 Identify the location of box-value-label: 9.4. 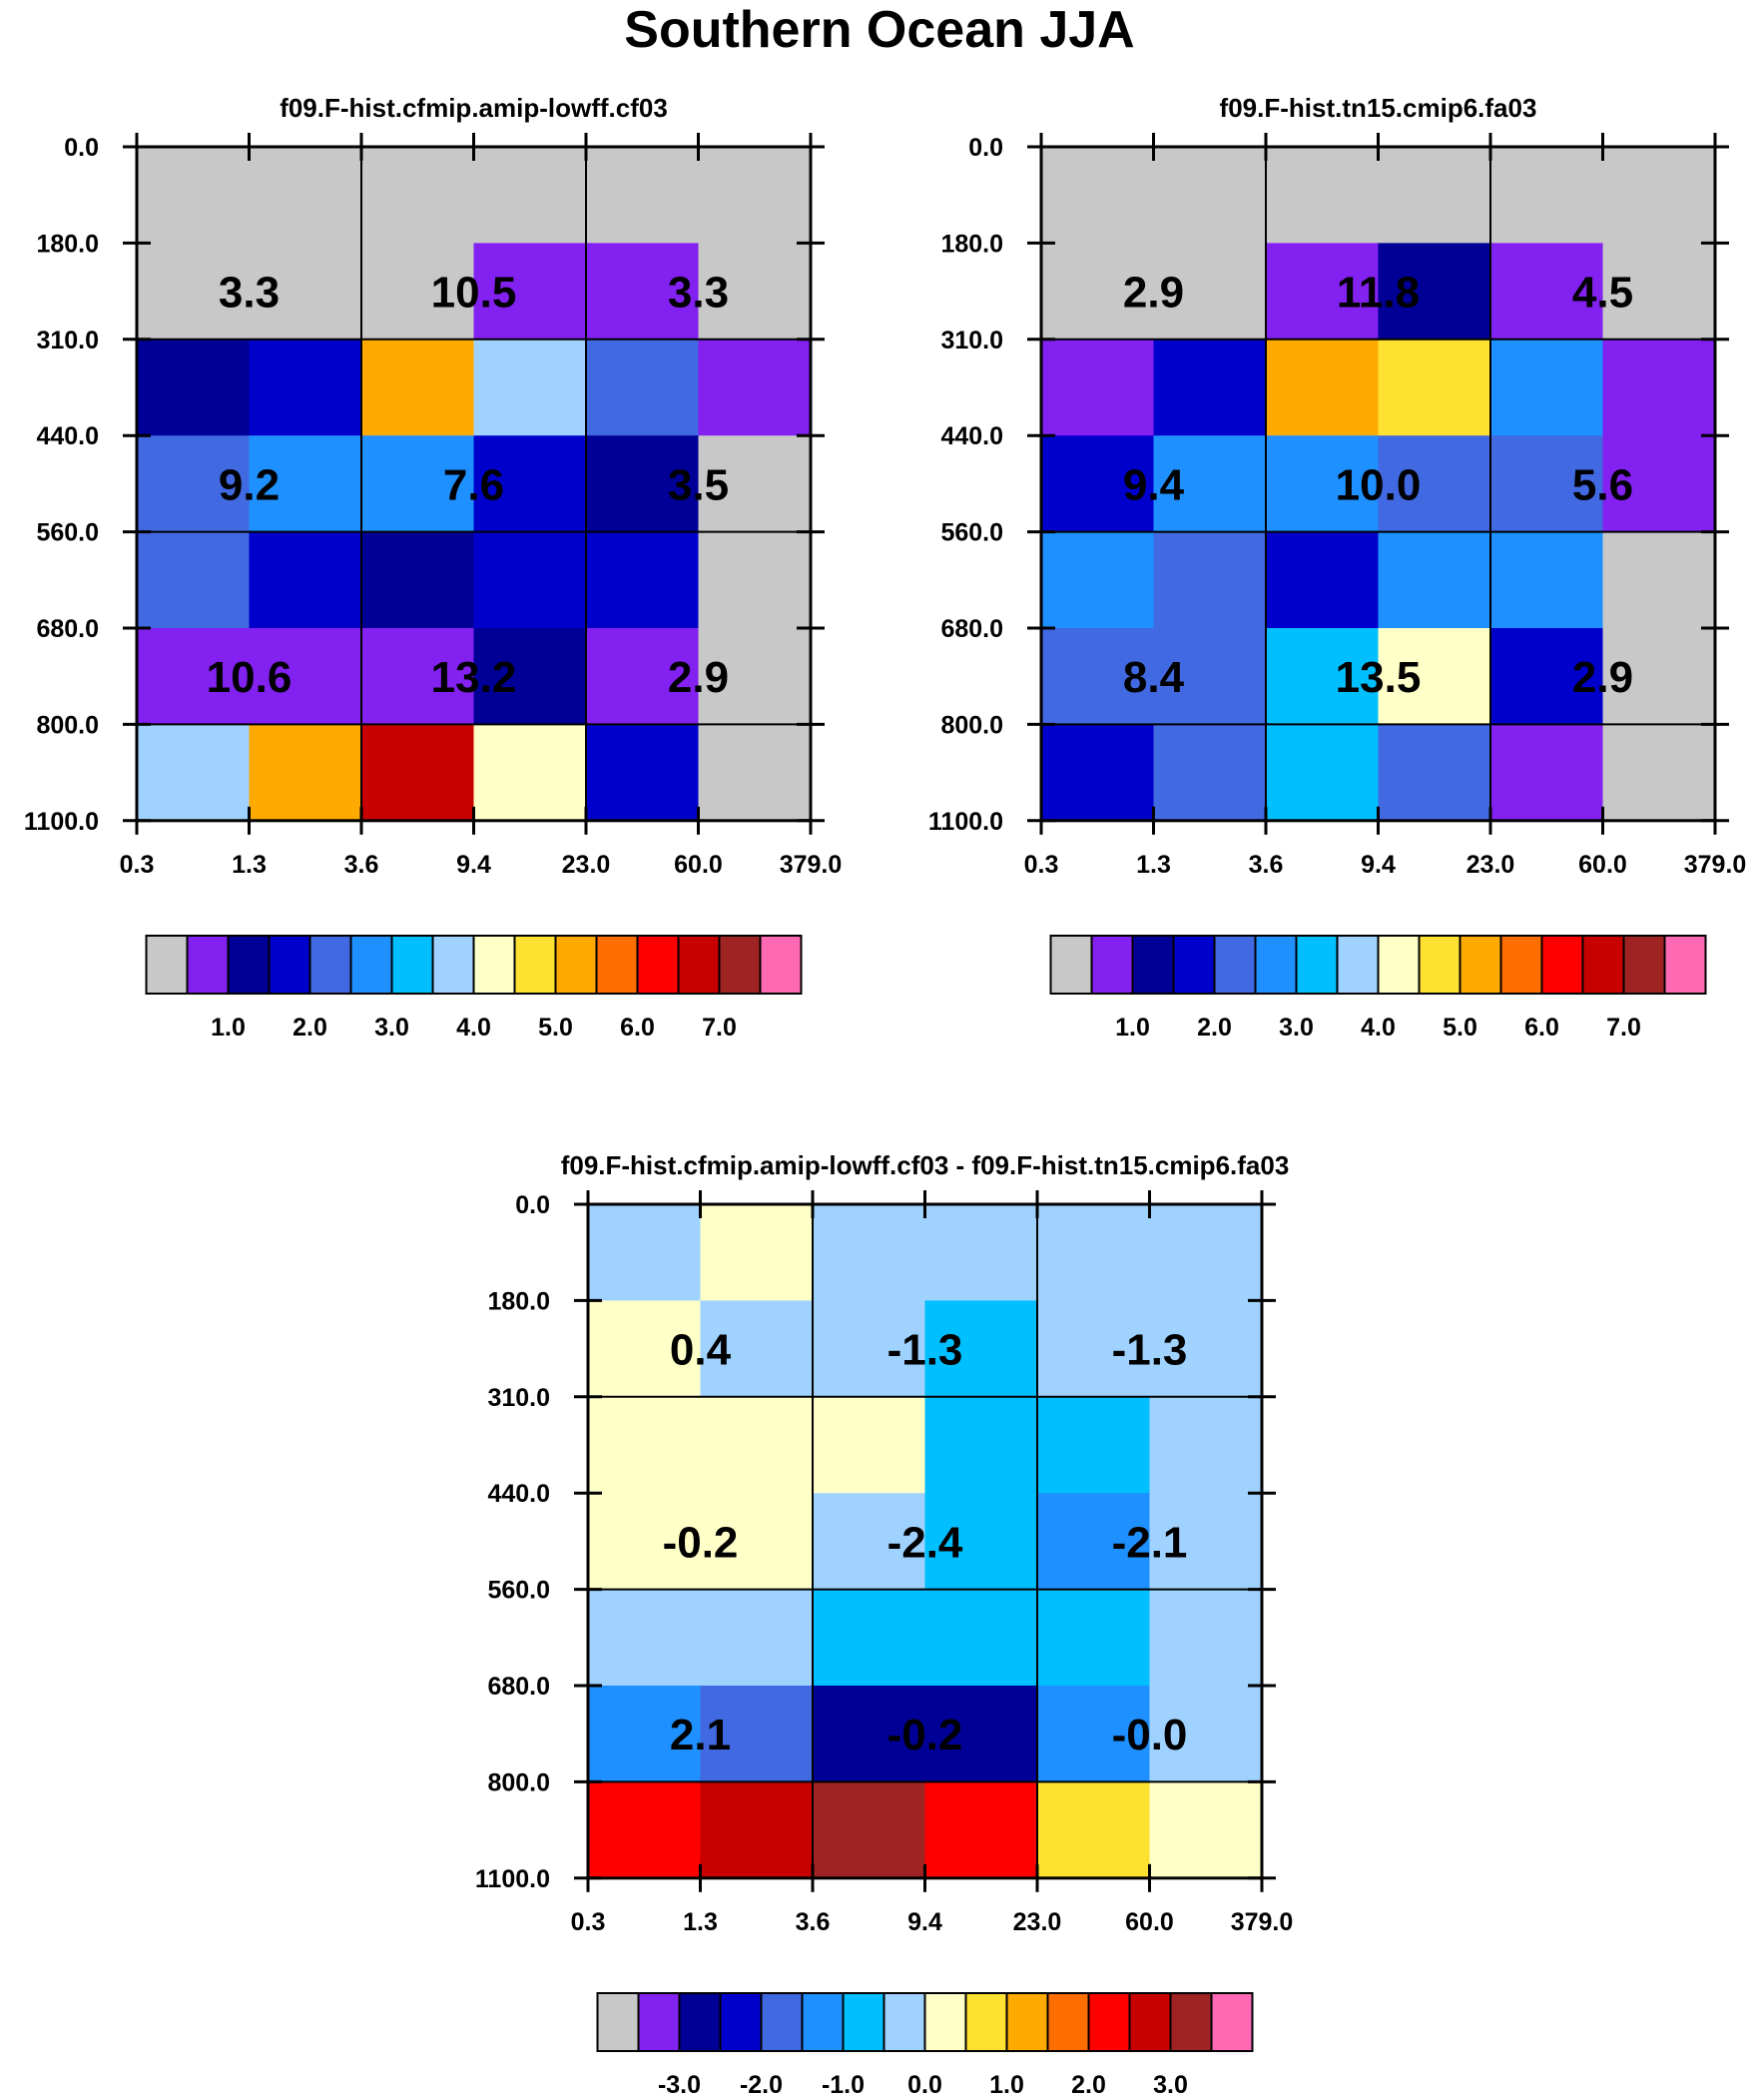
(1154, 484).